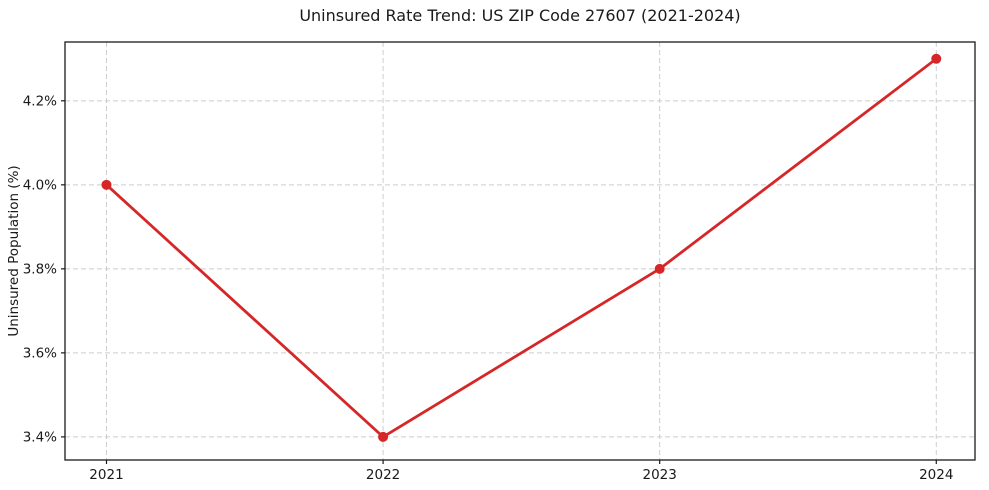  Describe the element at coordinates (40, 437) in the screenshot. I see `y-tick-label: 3.4%` at that location.